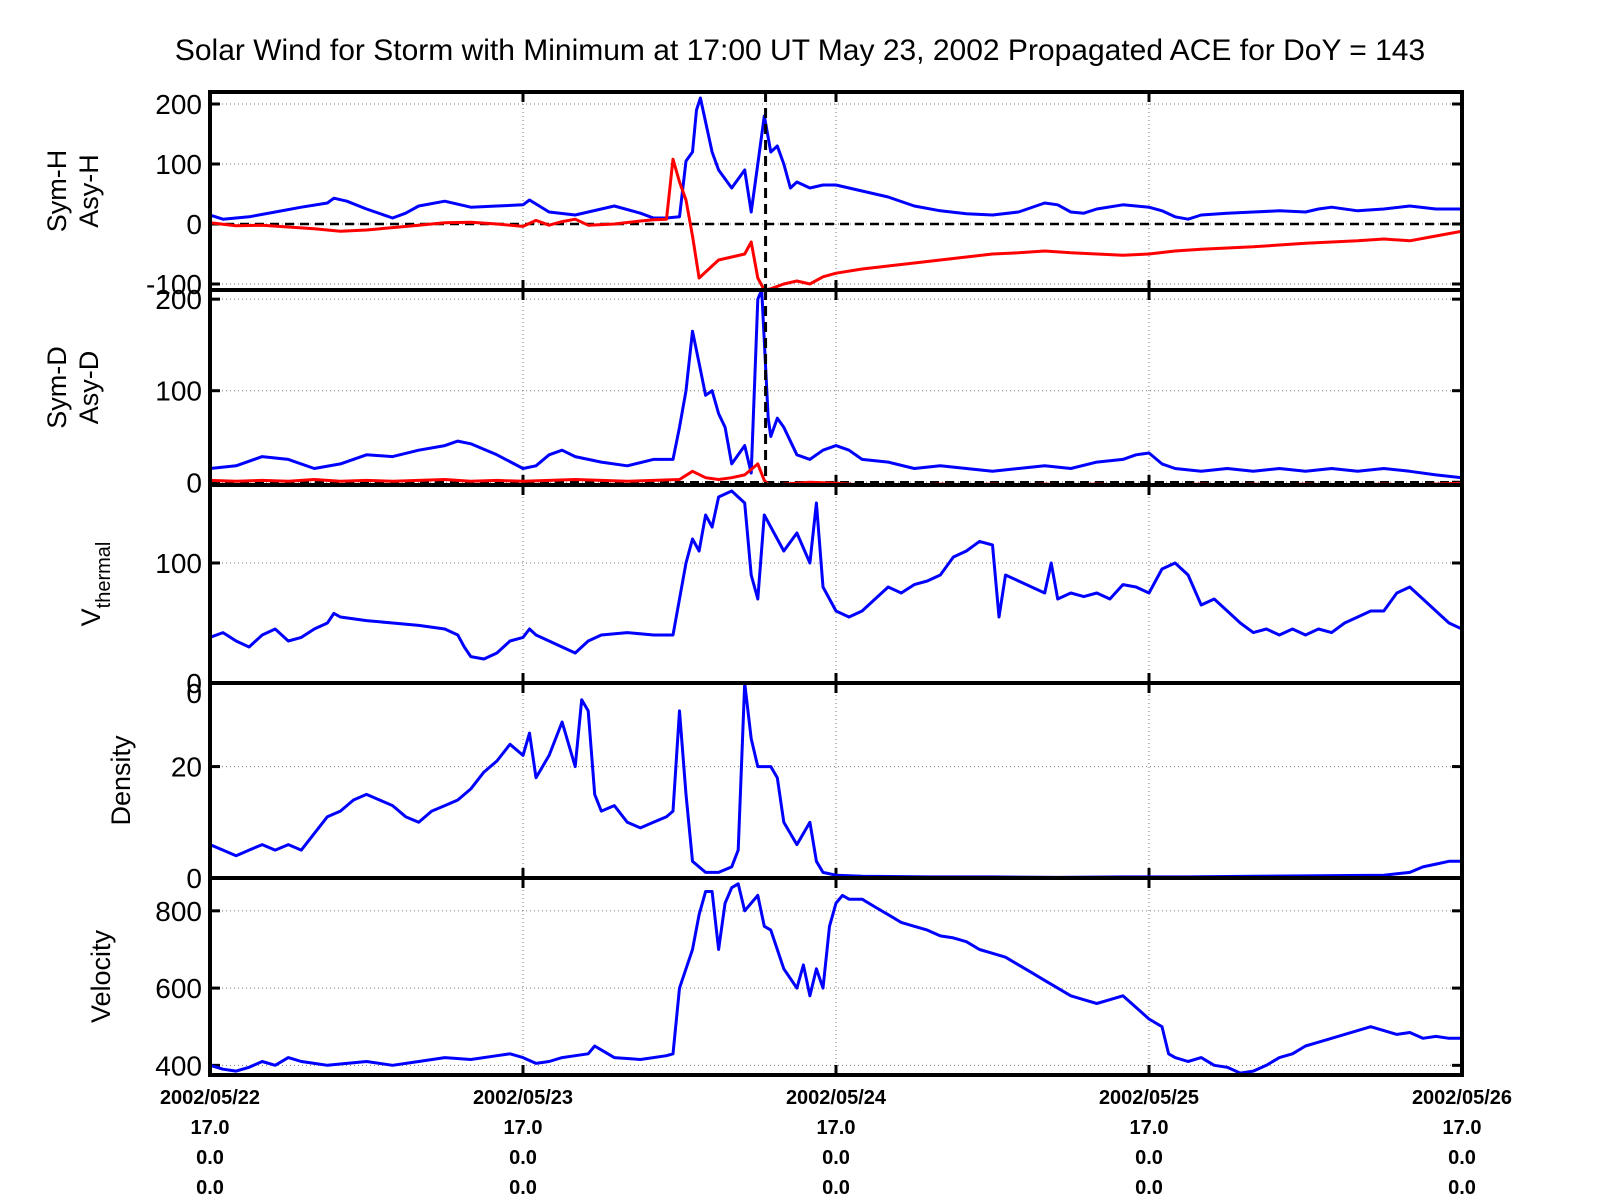 The width and height of the screenshot is (1601, 1200). What do you see at coordinates (95, 584) in the screenshot?
I see `y-axis-label: Vthermal` at bounding box center [95, 584].